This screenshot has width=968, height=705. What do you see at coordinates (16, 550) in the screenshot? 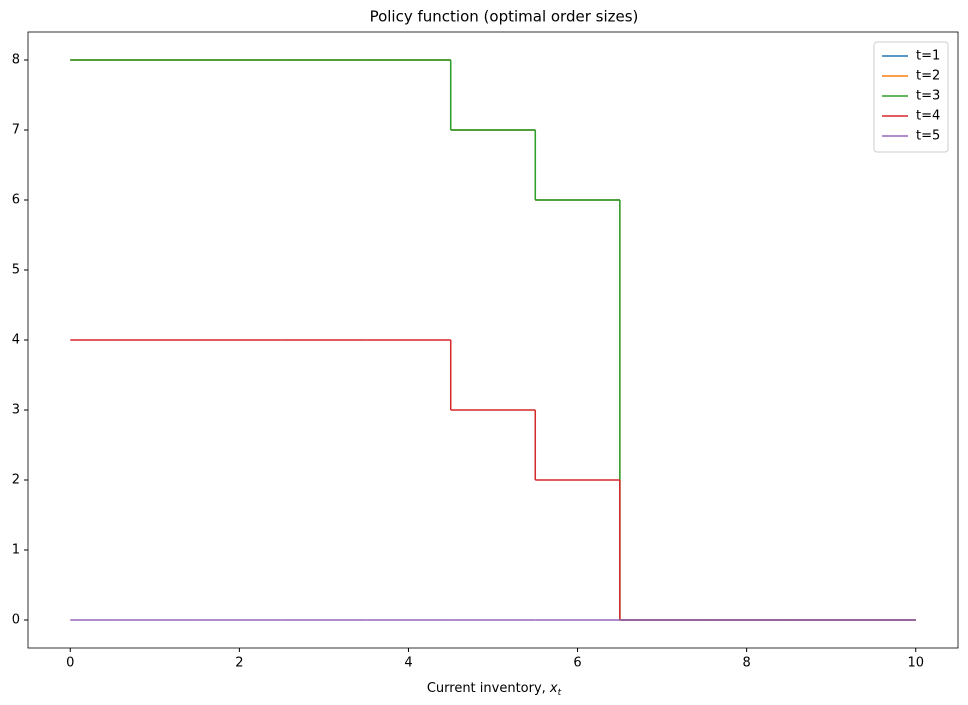
I see `y-tick-label: 1` at bounding box center [16, 550].